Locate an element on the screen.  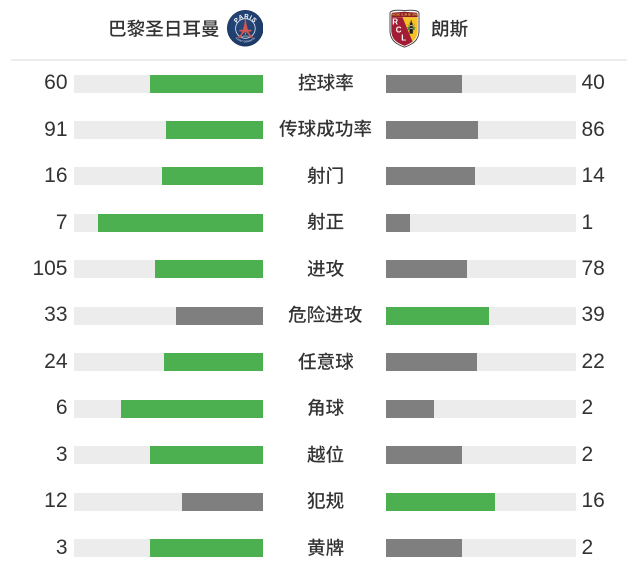
svg-text: L is located at coordinates (404, 38).